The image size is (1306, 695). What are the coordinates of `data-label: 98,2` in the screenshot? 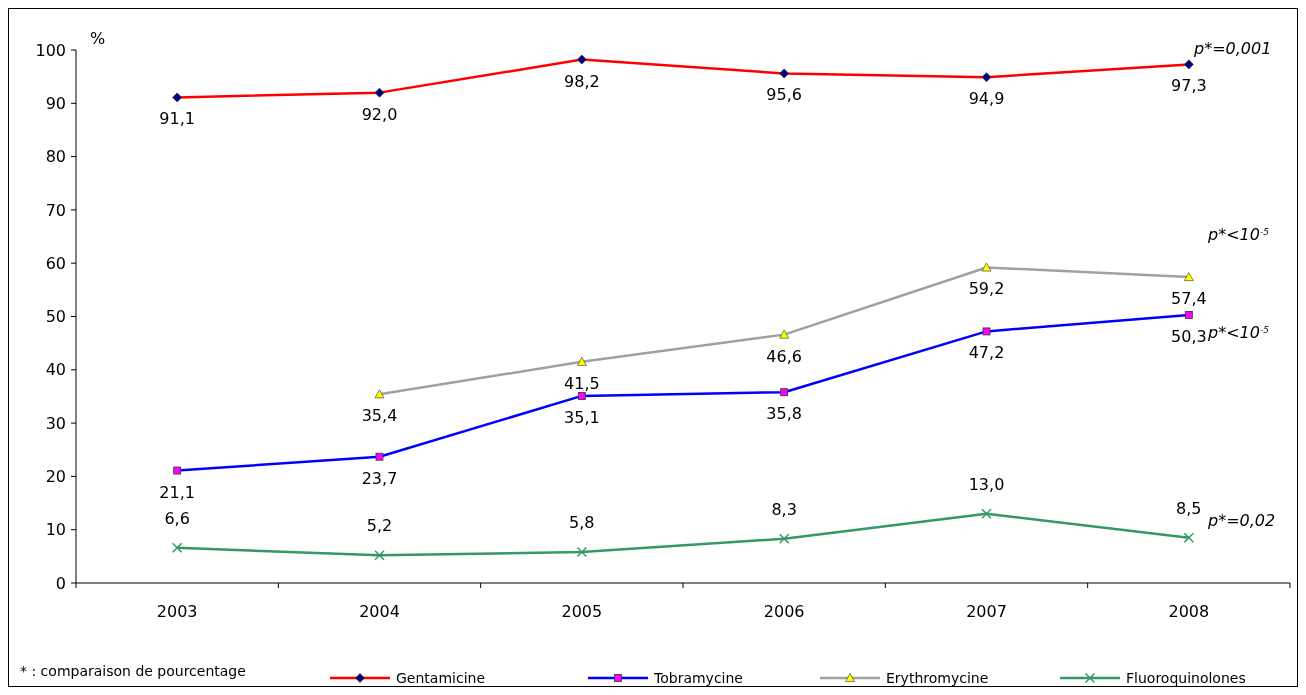 It's located at (582, 81).